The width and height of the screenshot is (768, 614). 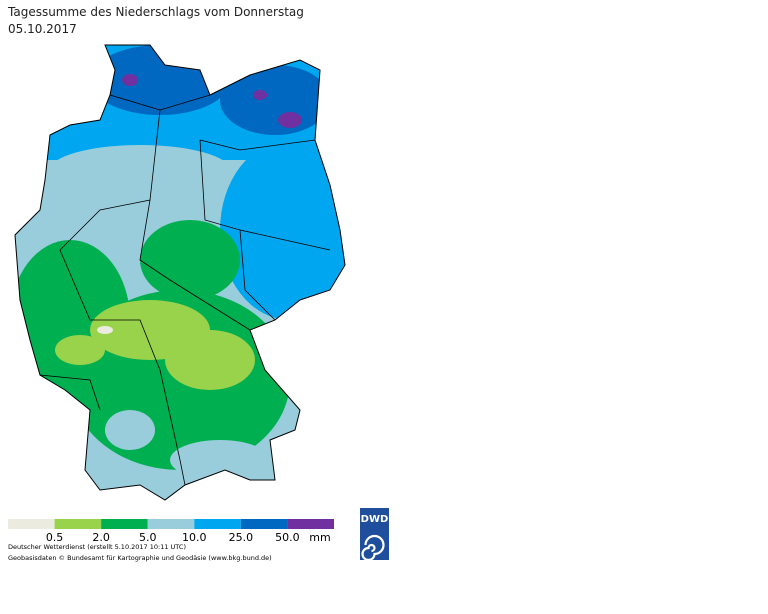 I want to click on legend-label: 0.5, so click(x=55, y=537).